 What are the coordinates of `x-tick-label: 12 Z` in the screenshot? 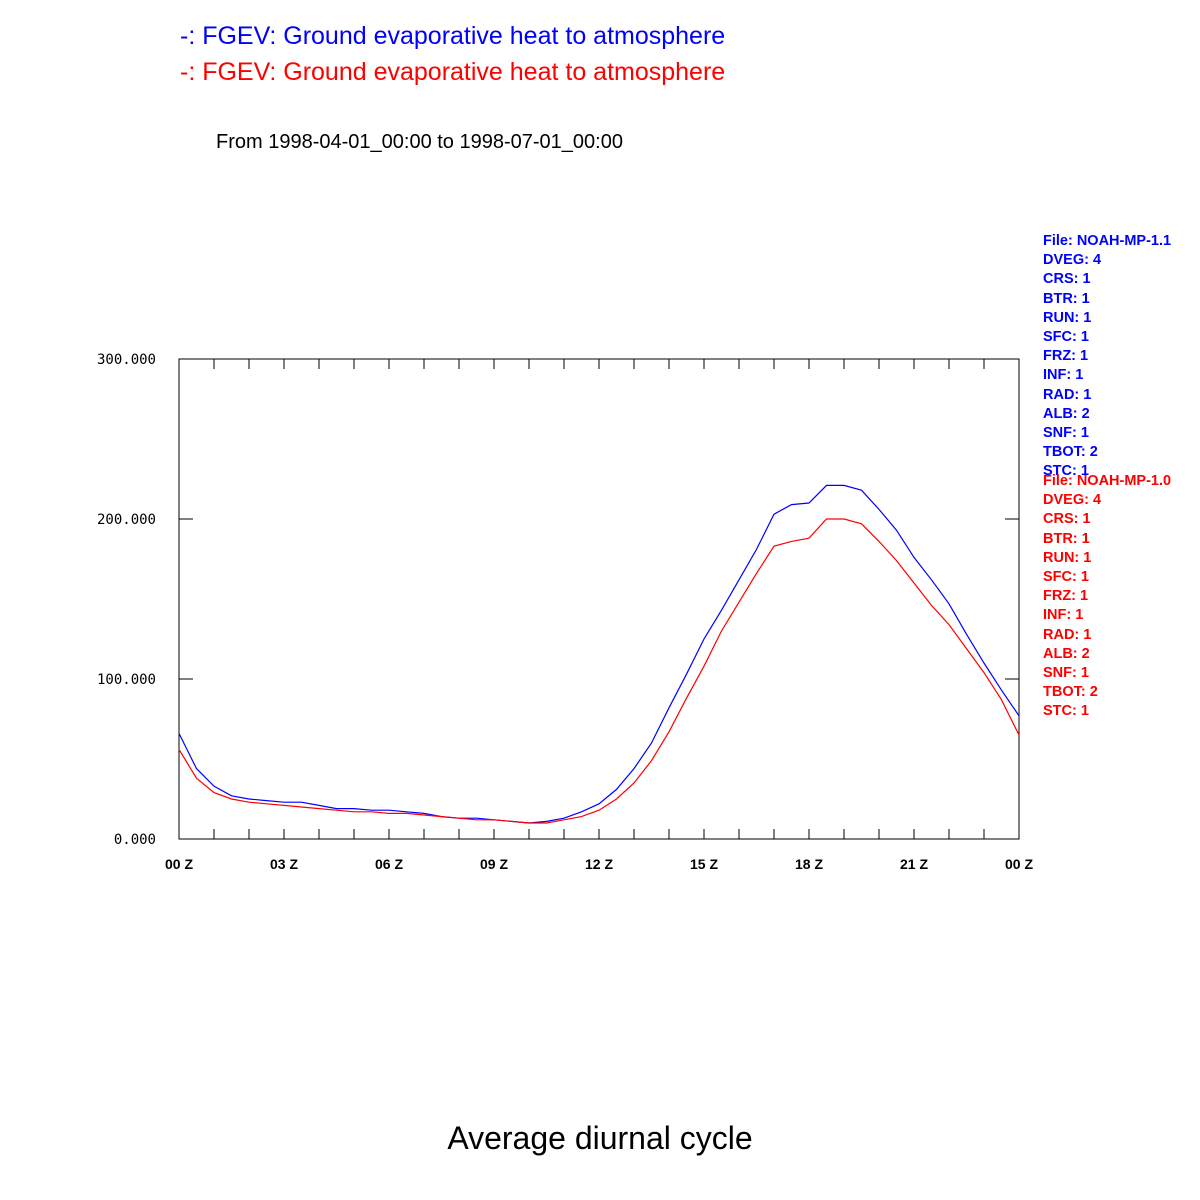 It's located at (599, 864).